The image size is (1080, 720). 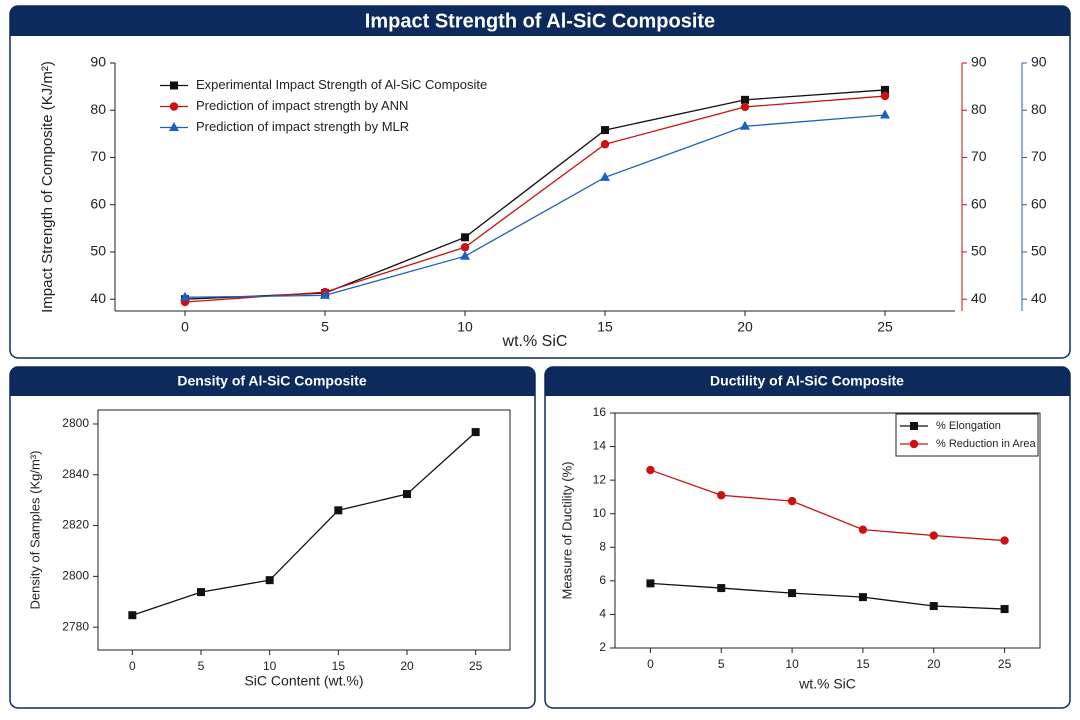 I want to click on chart-title: Ductility of Al-SiC Composite, so click(x=807, y=381).